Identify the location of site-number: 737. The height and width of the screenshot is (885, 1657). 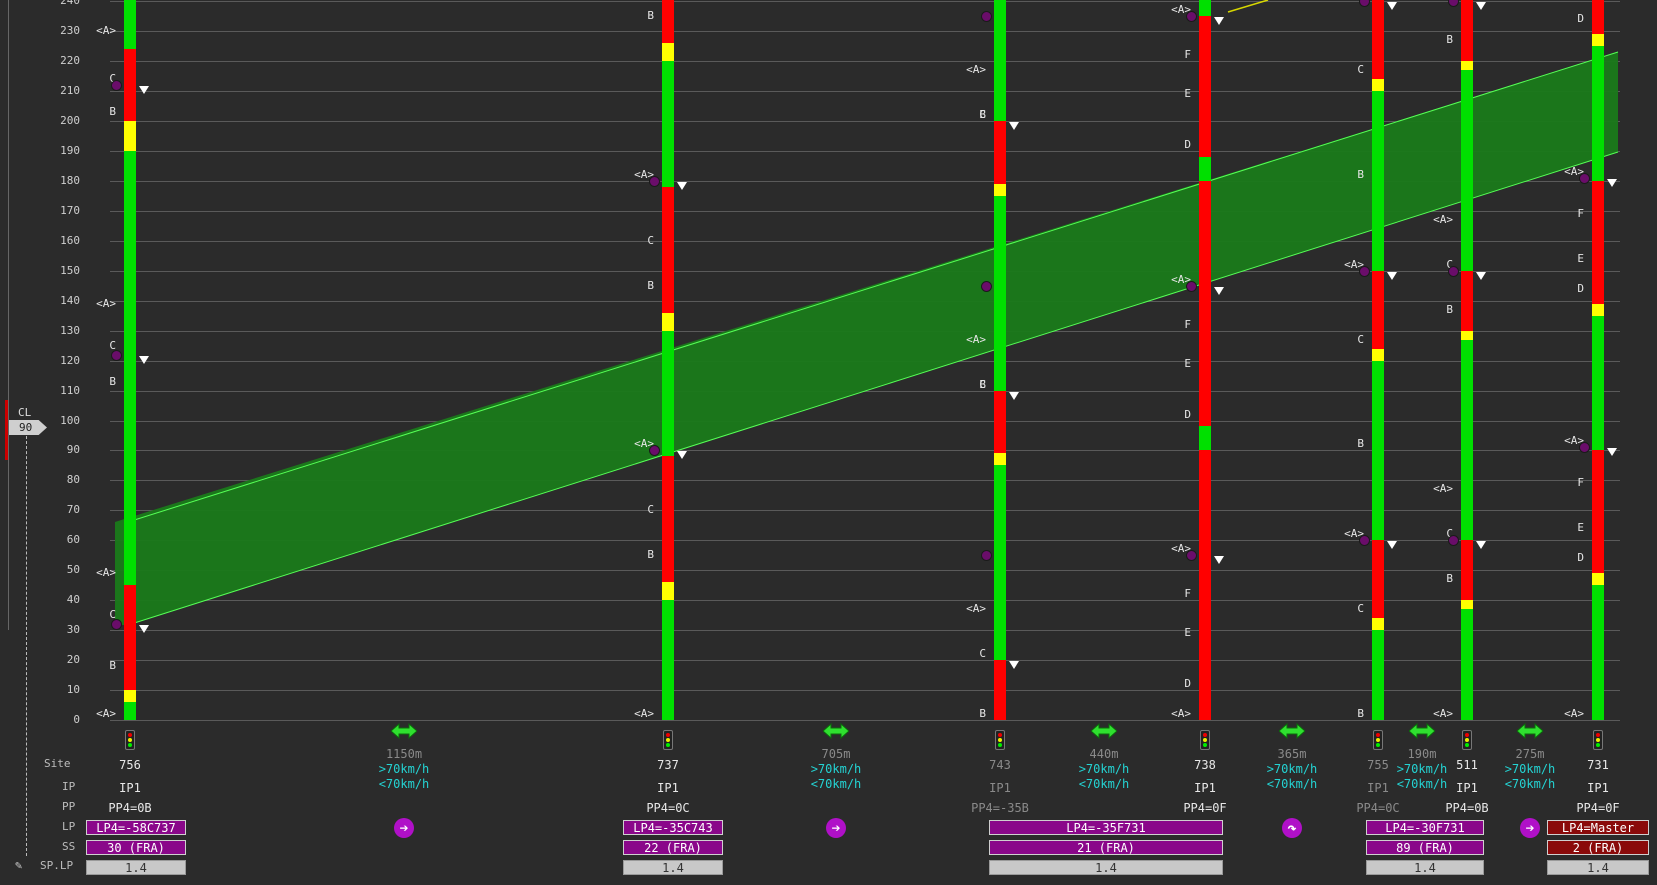
(668, 765).